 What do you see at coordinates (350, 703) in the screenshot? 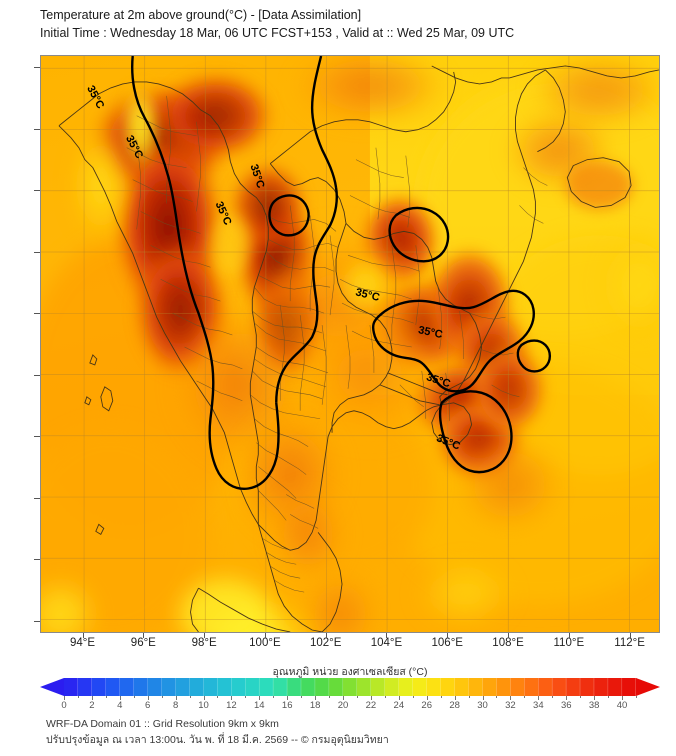
I see `colorbar-ticks: 0 2 4 6 8 10 12 14 16 18 20 22 24 26 28 30 32 34 36 38 40` at bounding box center [350, 703].